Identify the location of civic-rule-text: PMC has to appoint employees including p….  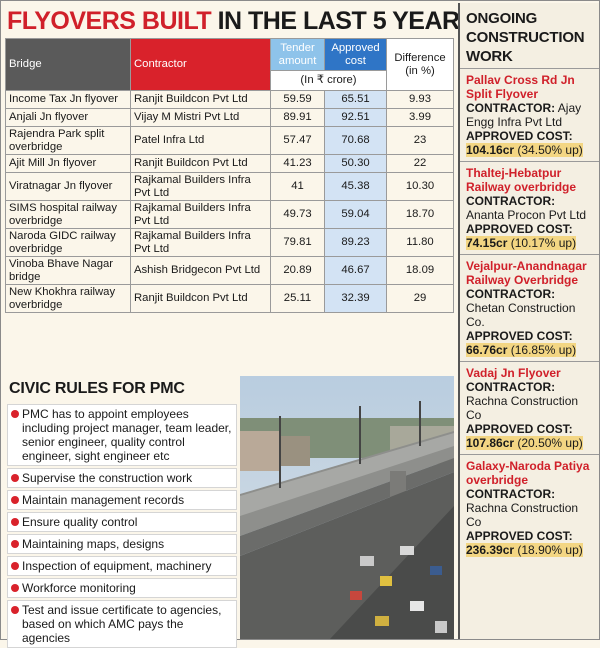
(127, 435).